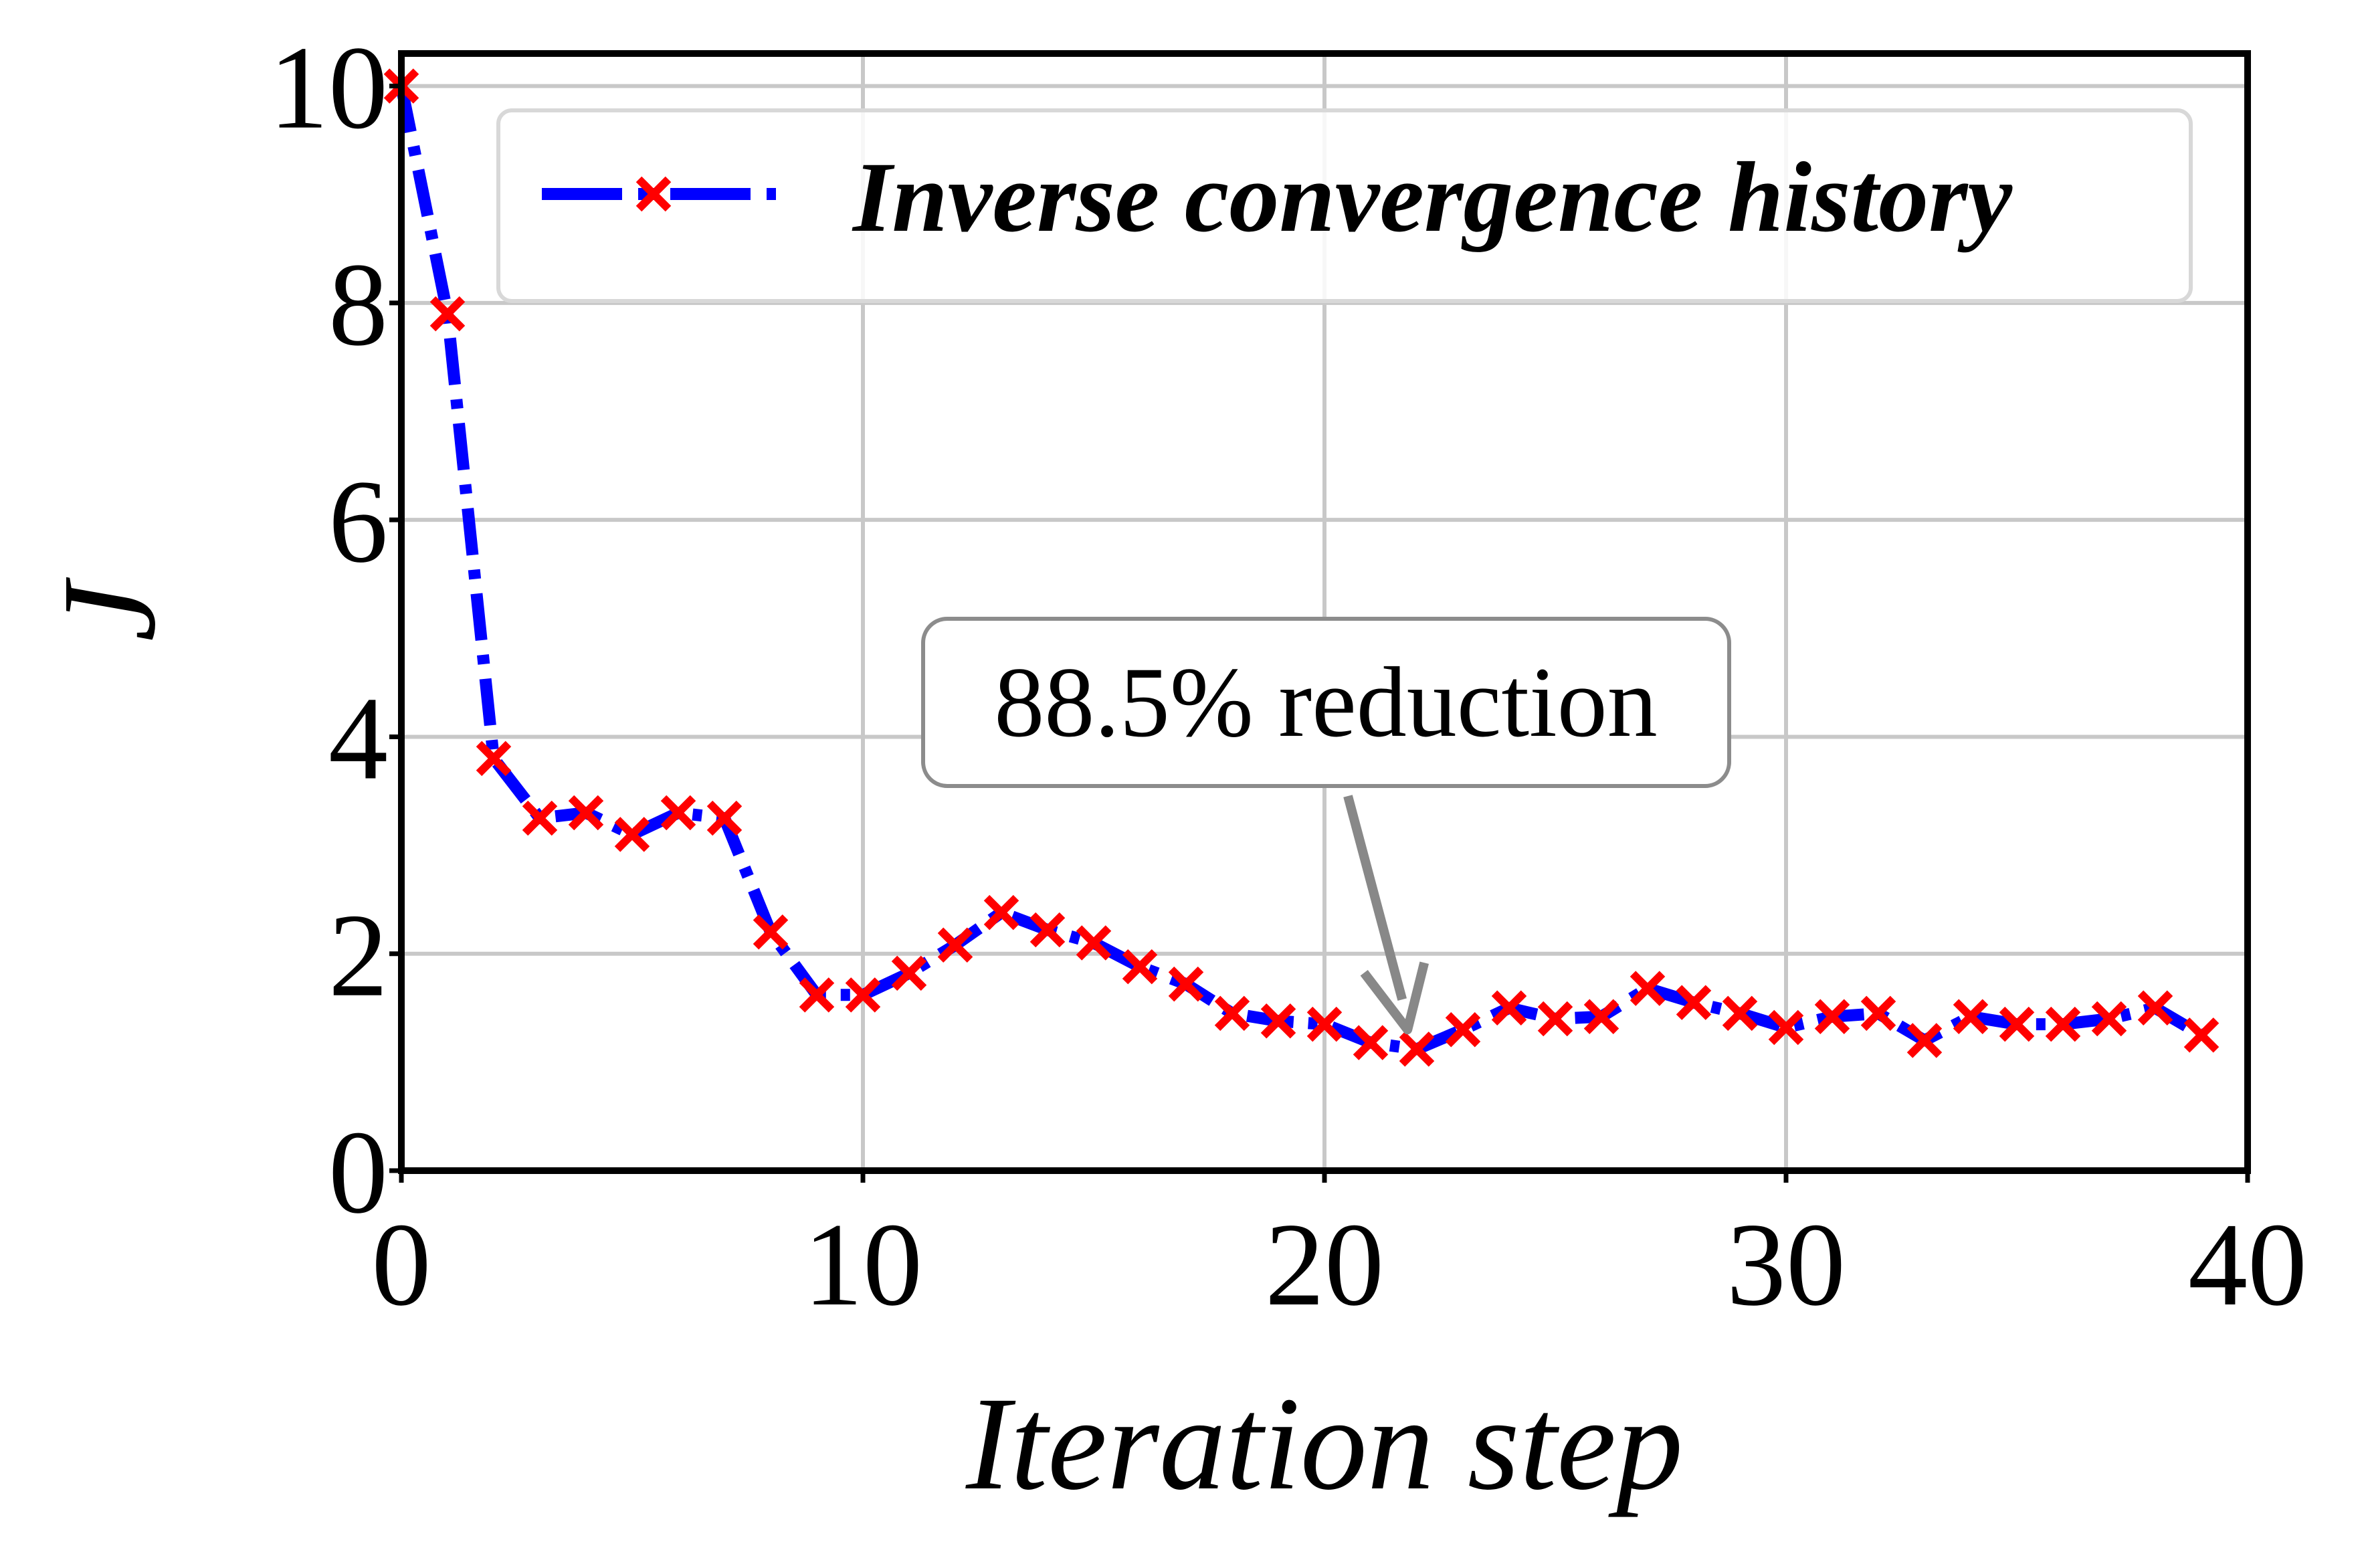  What do you see at coordinates (358, 521) in the screenshot?
I see `y-tick-label: 6` at bounding box center [358, 521].